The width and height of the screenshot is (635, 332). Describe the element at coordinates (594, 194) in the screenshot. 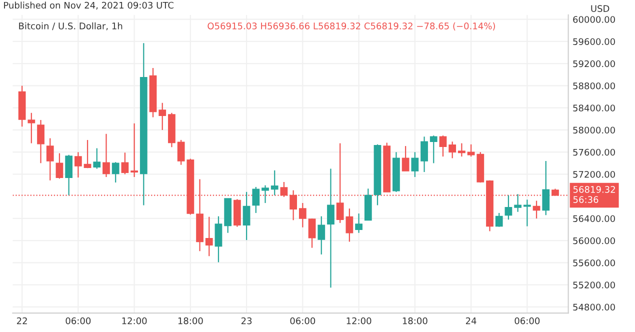

I see `ref-line-label: 56819.32 56:36` at that location.